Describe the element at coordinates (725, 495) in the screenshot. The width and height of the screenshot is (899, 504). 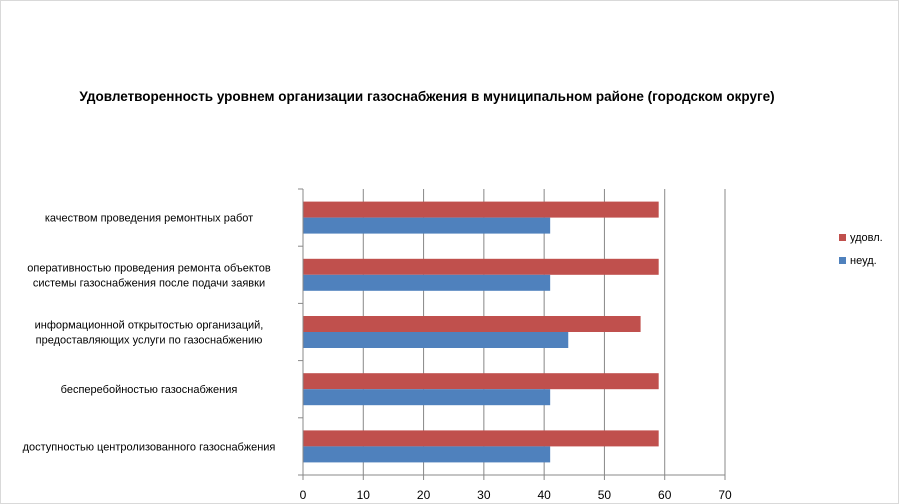
I see `x-tick-label: 70` at that location.